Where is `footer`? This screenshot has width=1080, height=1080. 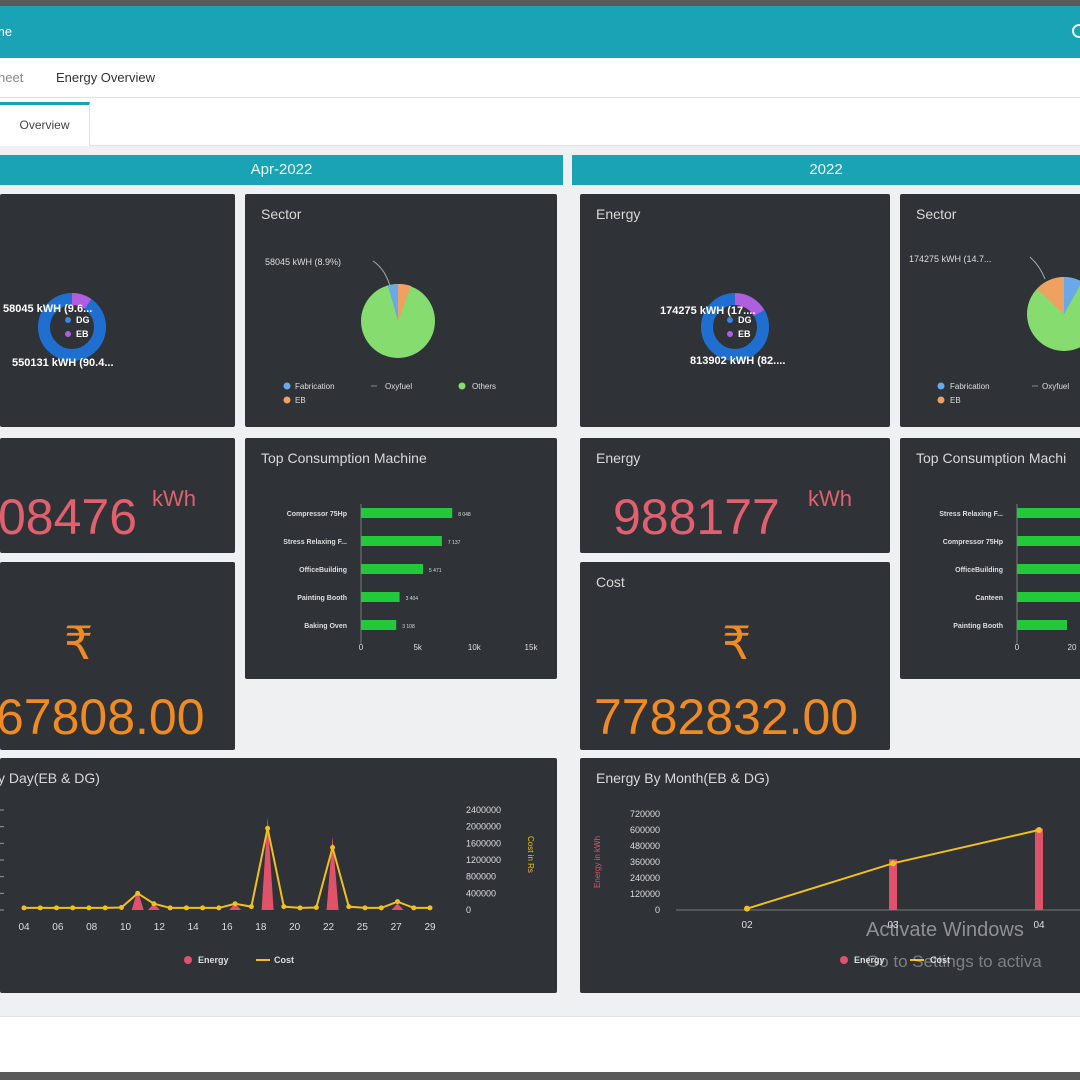
footer is located at coordinates (540, 1044).